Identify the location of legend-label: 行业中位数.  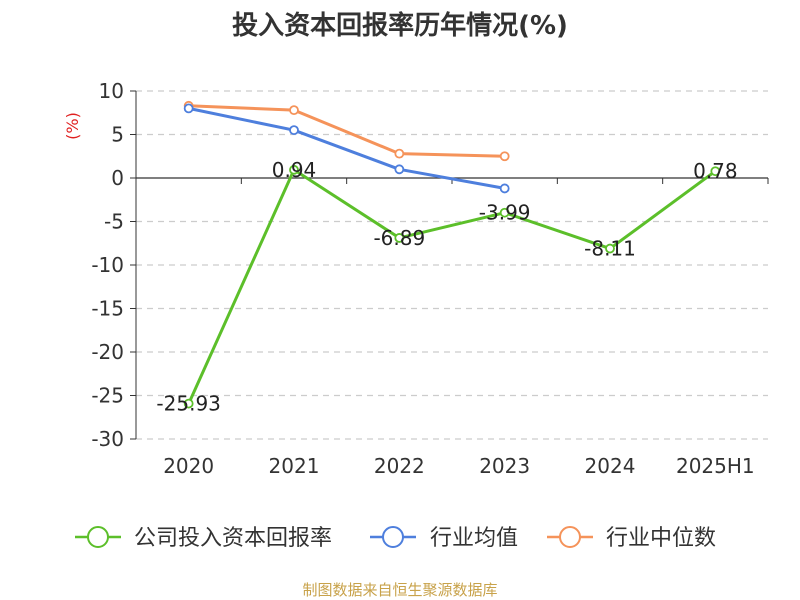
(661, 538).